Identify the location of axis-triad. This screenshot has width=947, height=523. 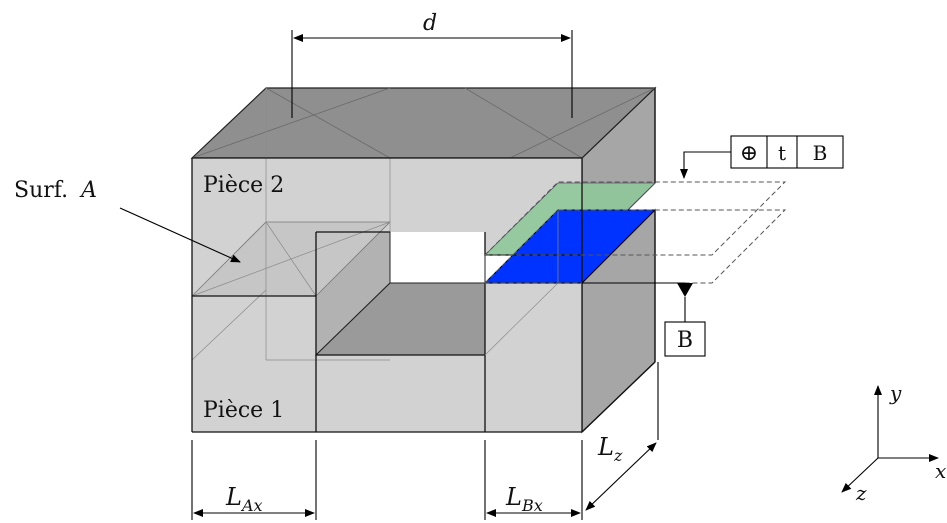
(890, 439).